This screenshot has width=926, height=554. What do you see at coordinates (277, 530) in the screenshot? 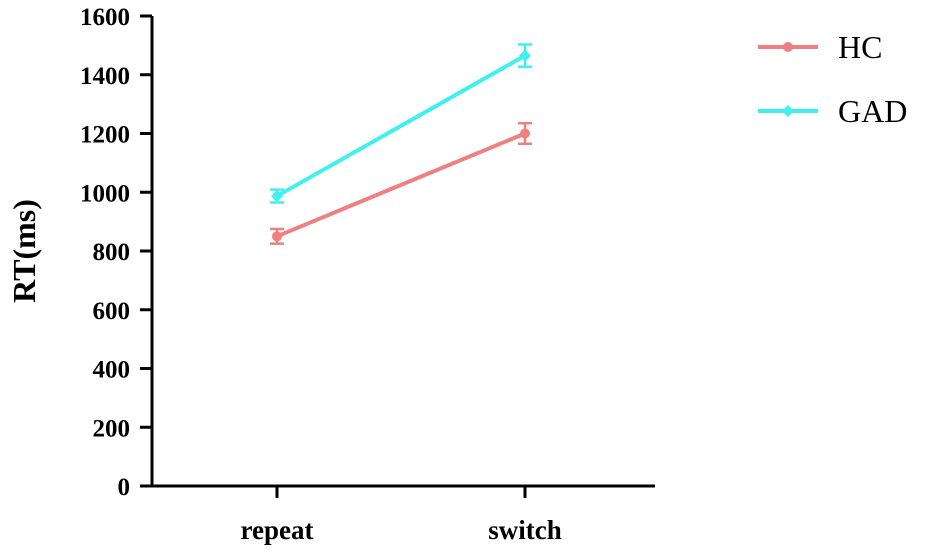
I see `x-tick-label-repeat: repeat` at bounding box center [277, 530].